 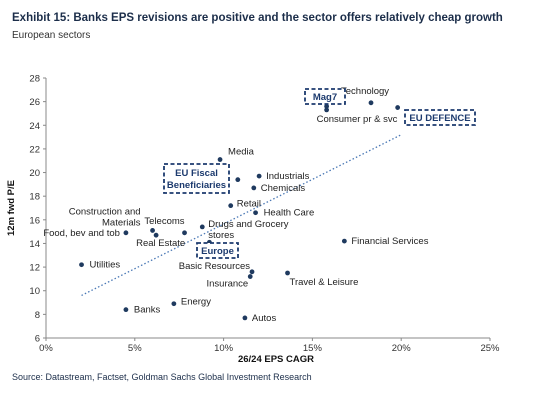 What do you see at coordinates (288, 176) in the screenshot?
I see `label-industrials: Industrials` at bounding box center [288, 176].